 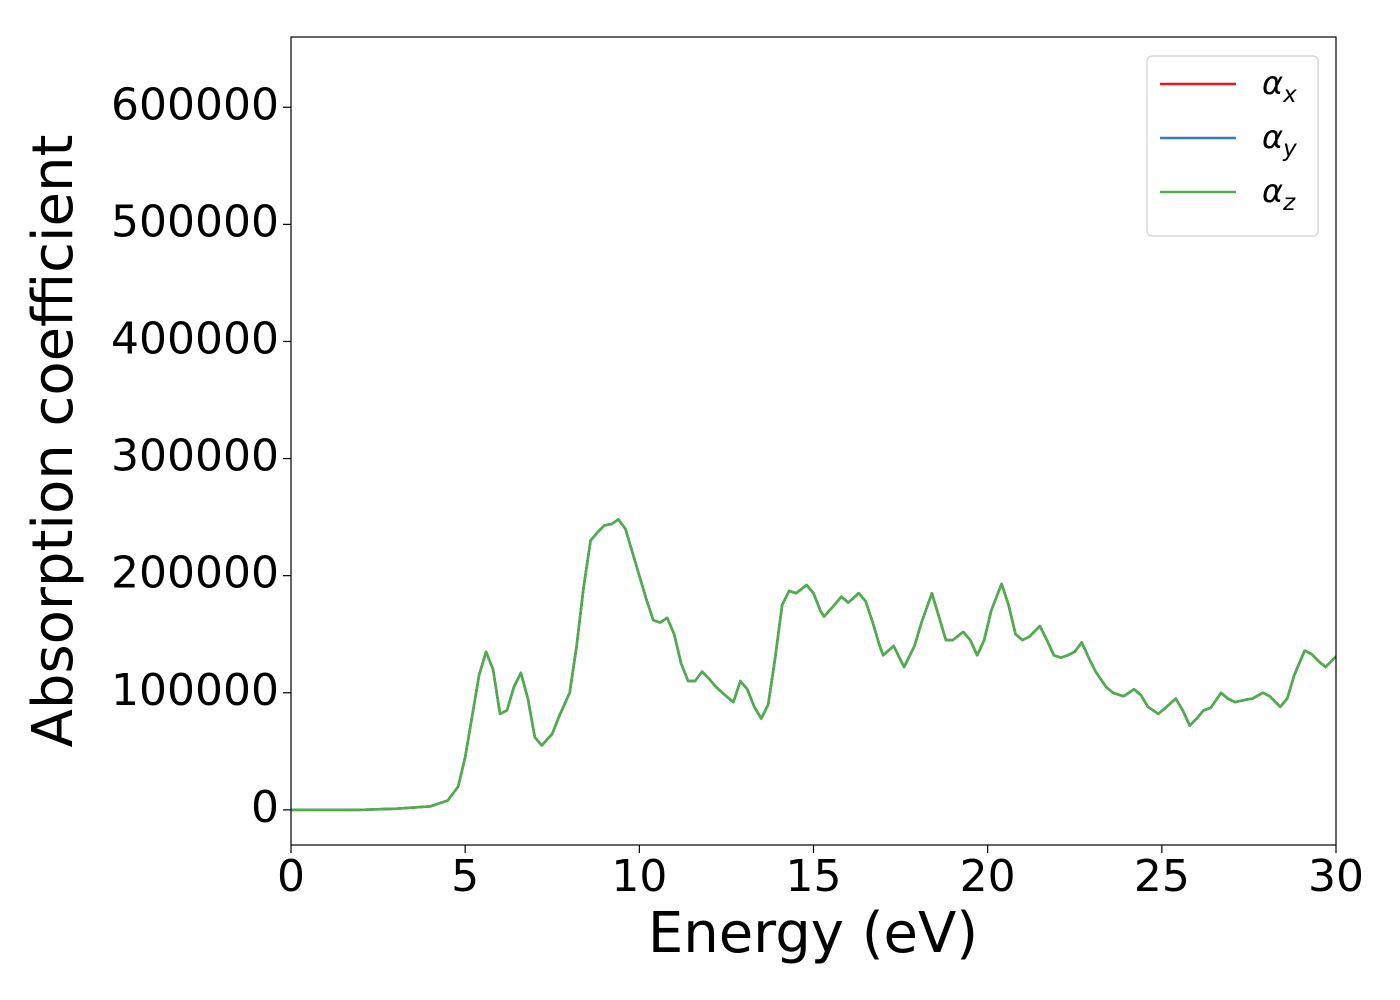 What do you see at coordinates (195, 690) in the screenshot?
I see `y-tick-label: 100000` at bounding box center [195, 690].